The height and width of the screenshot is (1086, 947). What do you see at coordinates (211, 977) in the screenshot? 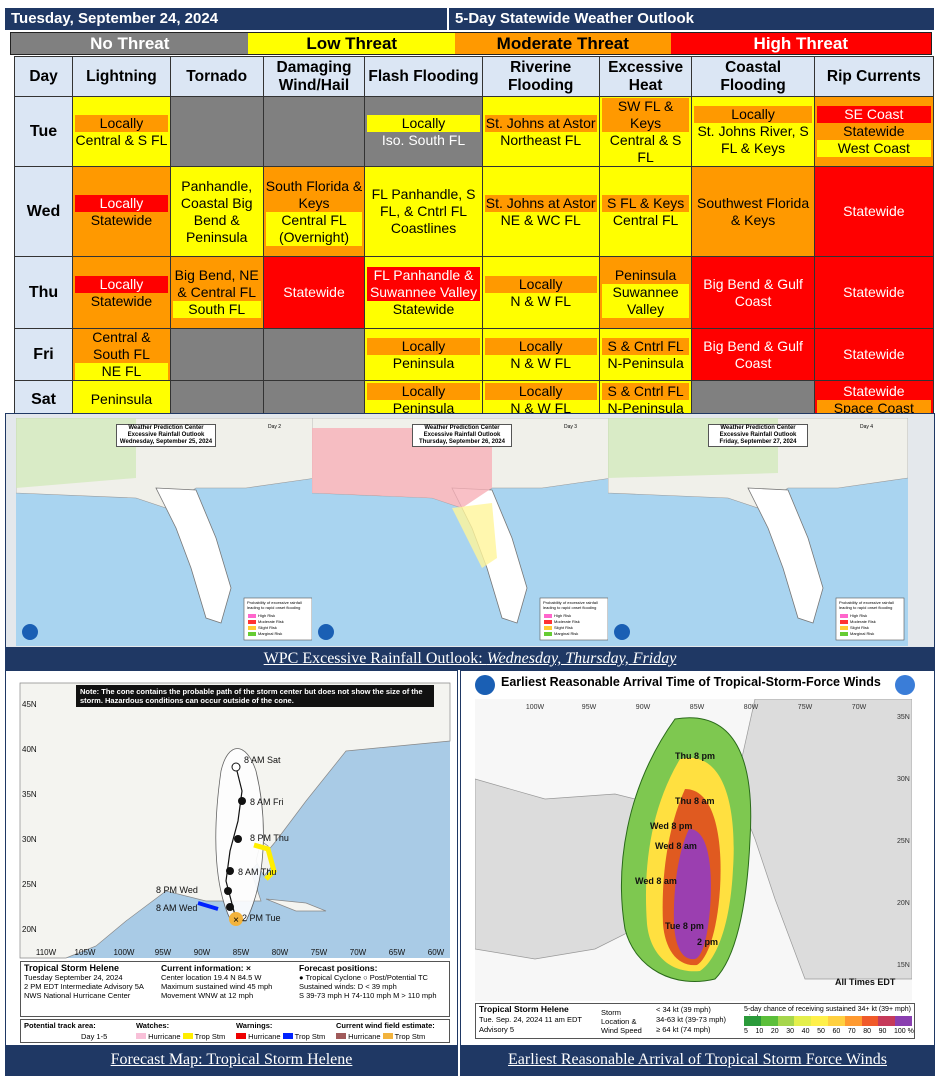
I see `cone-current-line: Center location 19.4 N 84.5 W` at bounding box center [211, 977].